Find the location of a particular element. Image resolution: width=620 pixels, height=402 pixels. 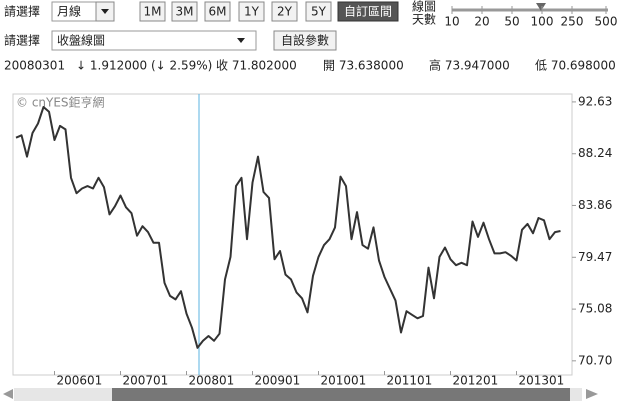

range-label: 1M is located at coordinates (153, 12).